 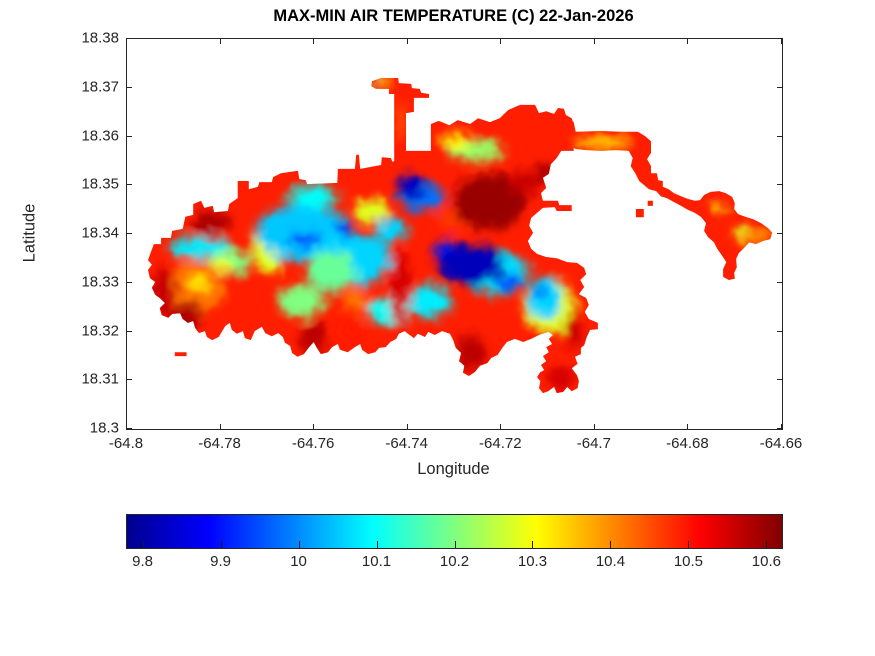 What do you see at coordinates (100, 233) in the screenshot?
I see `y-tick-label: 18.34` at bounding box center [100, 233].